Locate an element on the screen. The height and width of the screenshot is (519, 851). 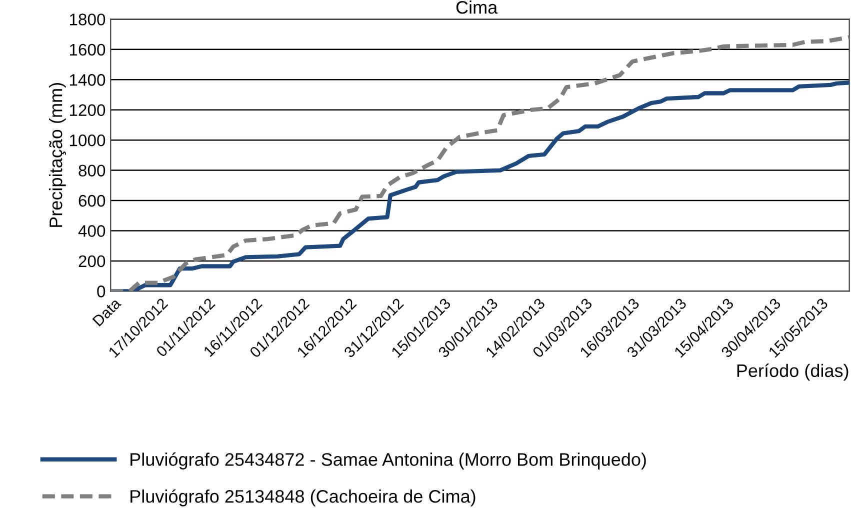
y-tick-label: 800 is located at coordinates (92, 170).